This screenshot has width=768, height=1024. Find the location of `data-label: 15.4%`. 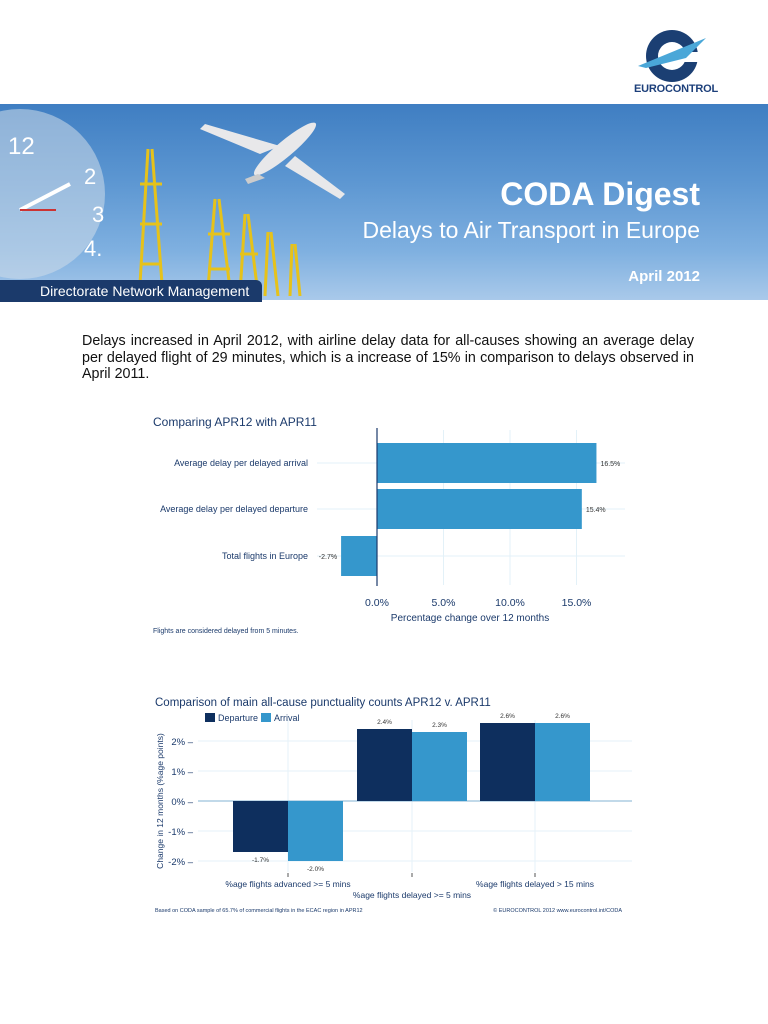

data-label: 15.4% is located at coordinates (596, 510).